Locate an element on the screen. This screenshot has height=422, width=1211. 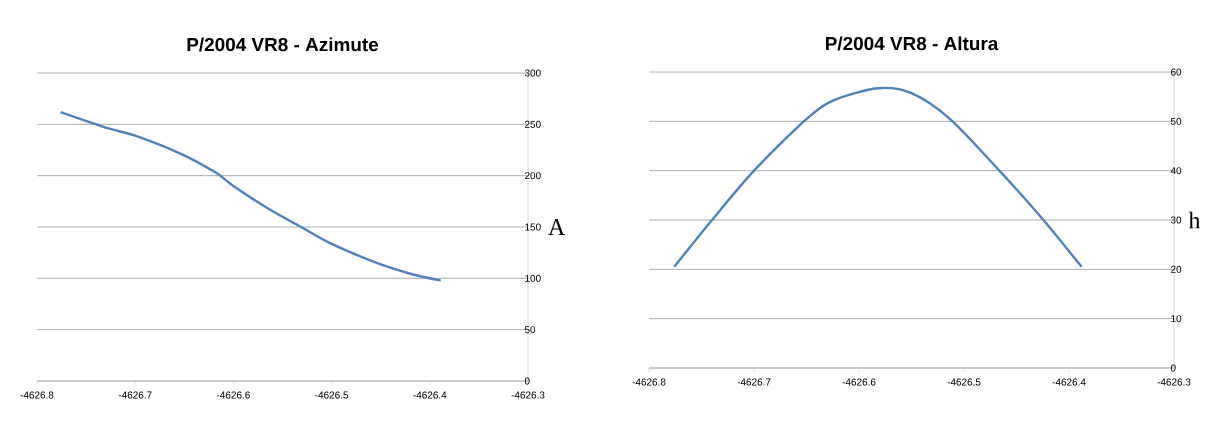
y-tick-label: 30 is located at coordinates (1176, 220).